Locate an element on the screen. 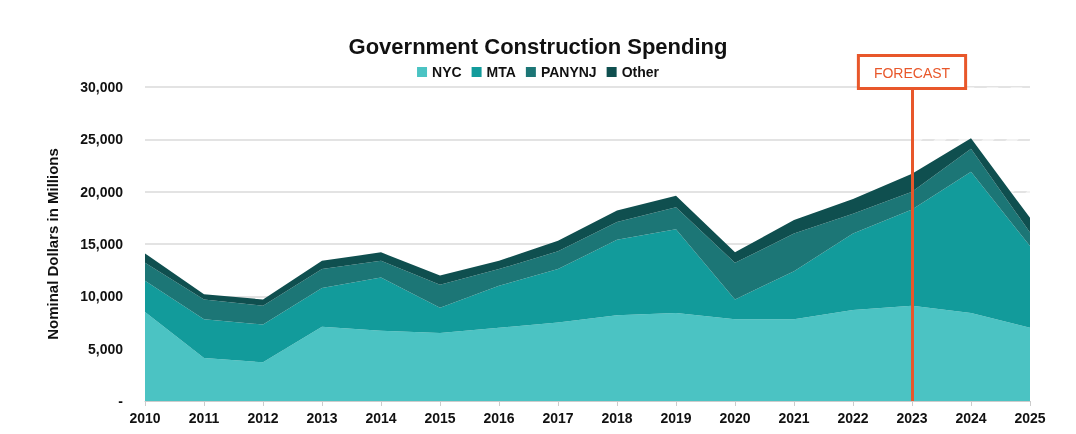 The image size is (1076, 434). legend-label: Other is located at coordinates (640, 72).